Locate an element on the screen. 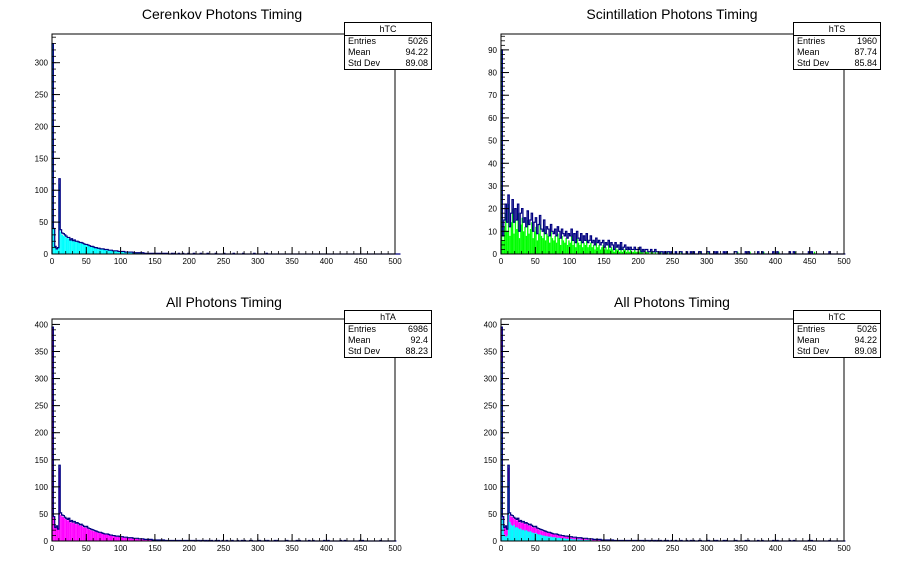 Image resolution: width=898 pixels, height=576 pixels. stats-box: hTC Entries 5026 Mean 94.22 Std Dev 89.08 is located at coordinates (837, 334).